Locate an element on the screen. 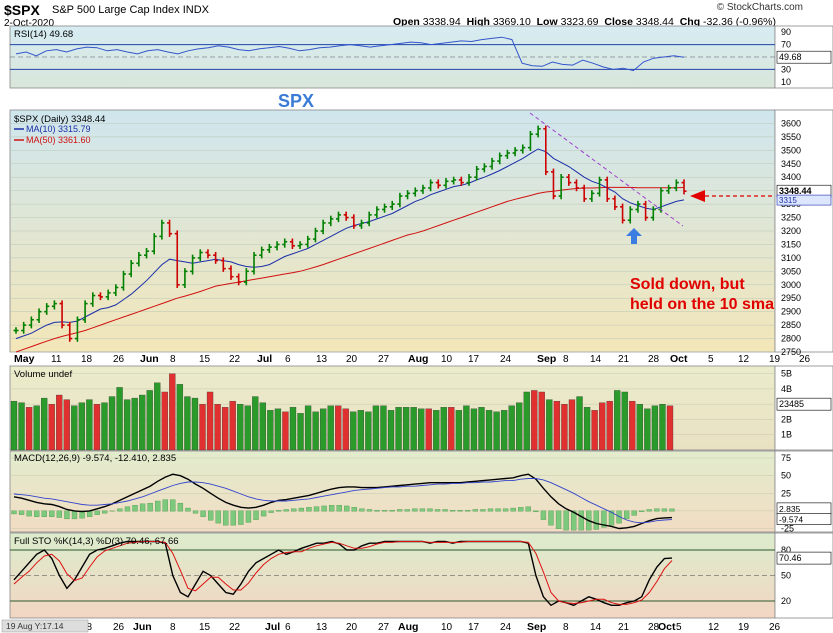 This screenshot has height=633, width=833. ma10-legend-label: MA(10) 3315.79 is located at coordinates (58, 129).